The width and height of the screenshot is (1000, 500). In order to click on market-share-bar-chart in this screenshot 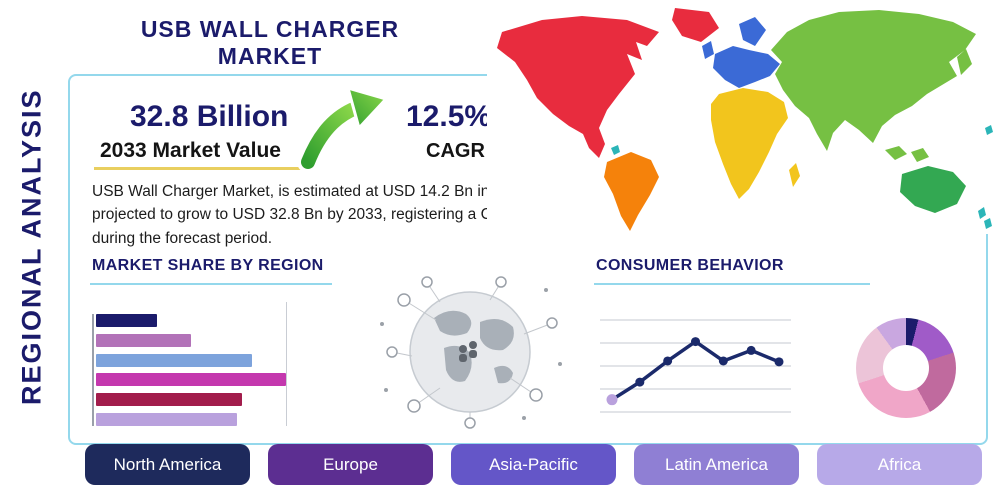, I will do `click(192, 370)`.